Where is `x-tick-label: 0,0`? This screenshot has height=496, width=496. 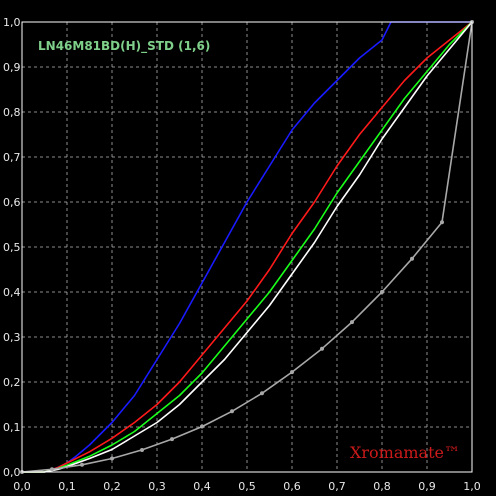
x-tick-label: 0,0 is located at coordinates (22, 486).